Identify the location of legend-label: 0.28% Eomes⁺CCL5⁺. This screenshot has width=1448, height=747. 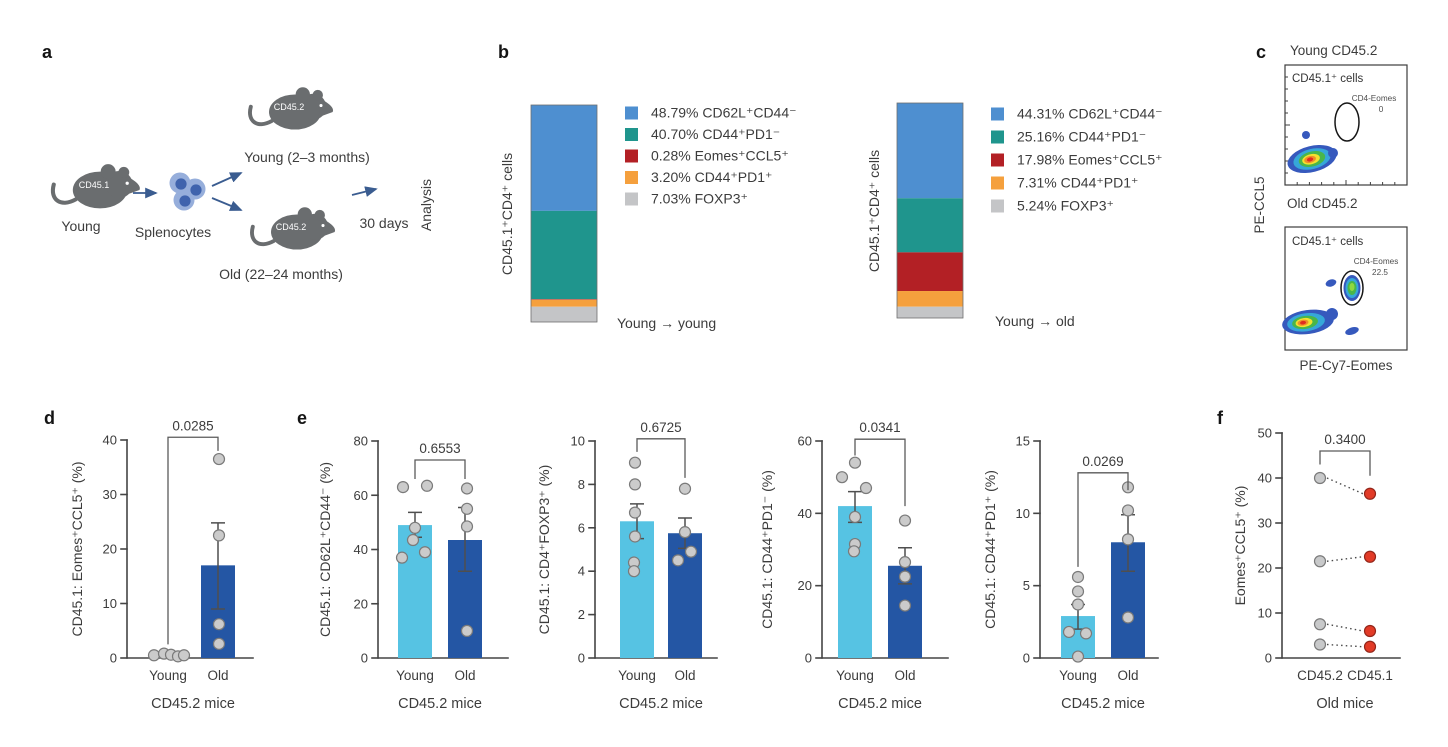
(720, 156).